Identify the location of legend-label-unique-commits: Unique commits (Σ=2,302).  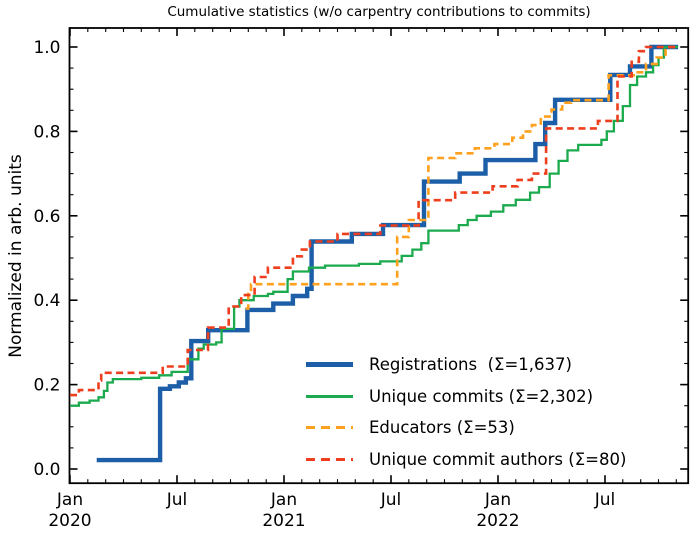
(481, 396).